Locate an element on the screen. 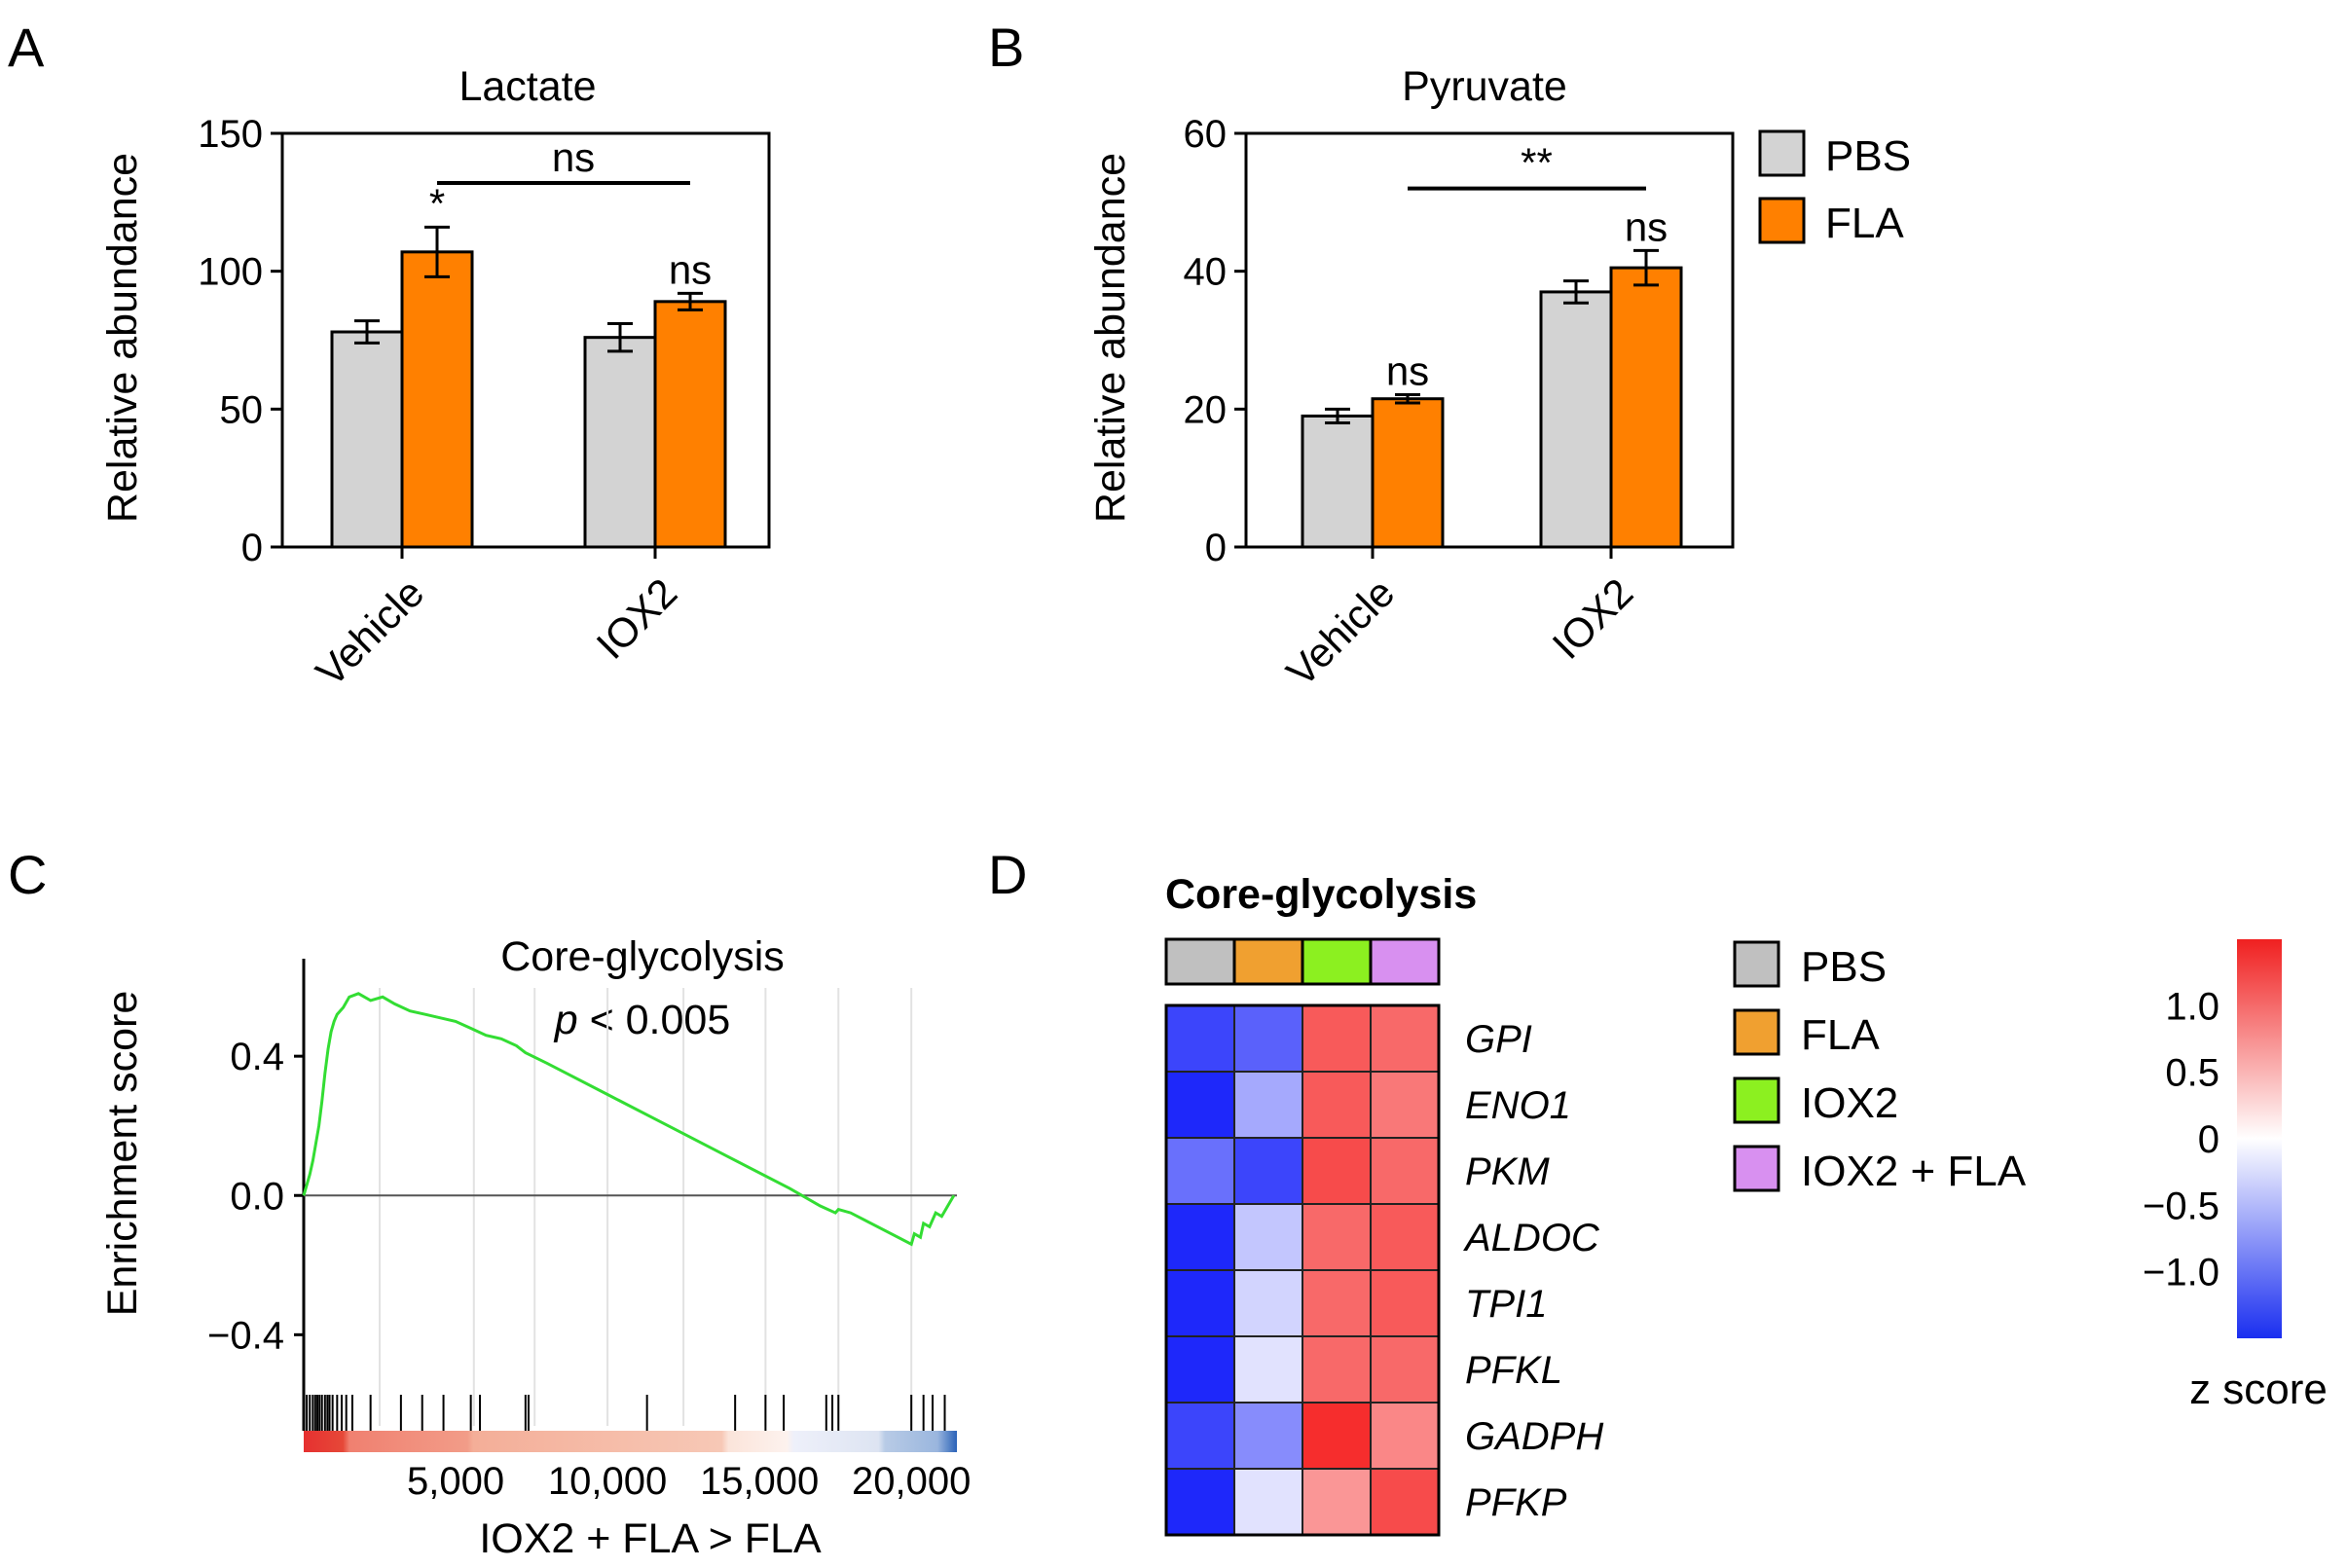 This screenshot has width=2347, height=1568. row-label-aldoc: ALDOC is located at coordinates (1531, 1238).